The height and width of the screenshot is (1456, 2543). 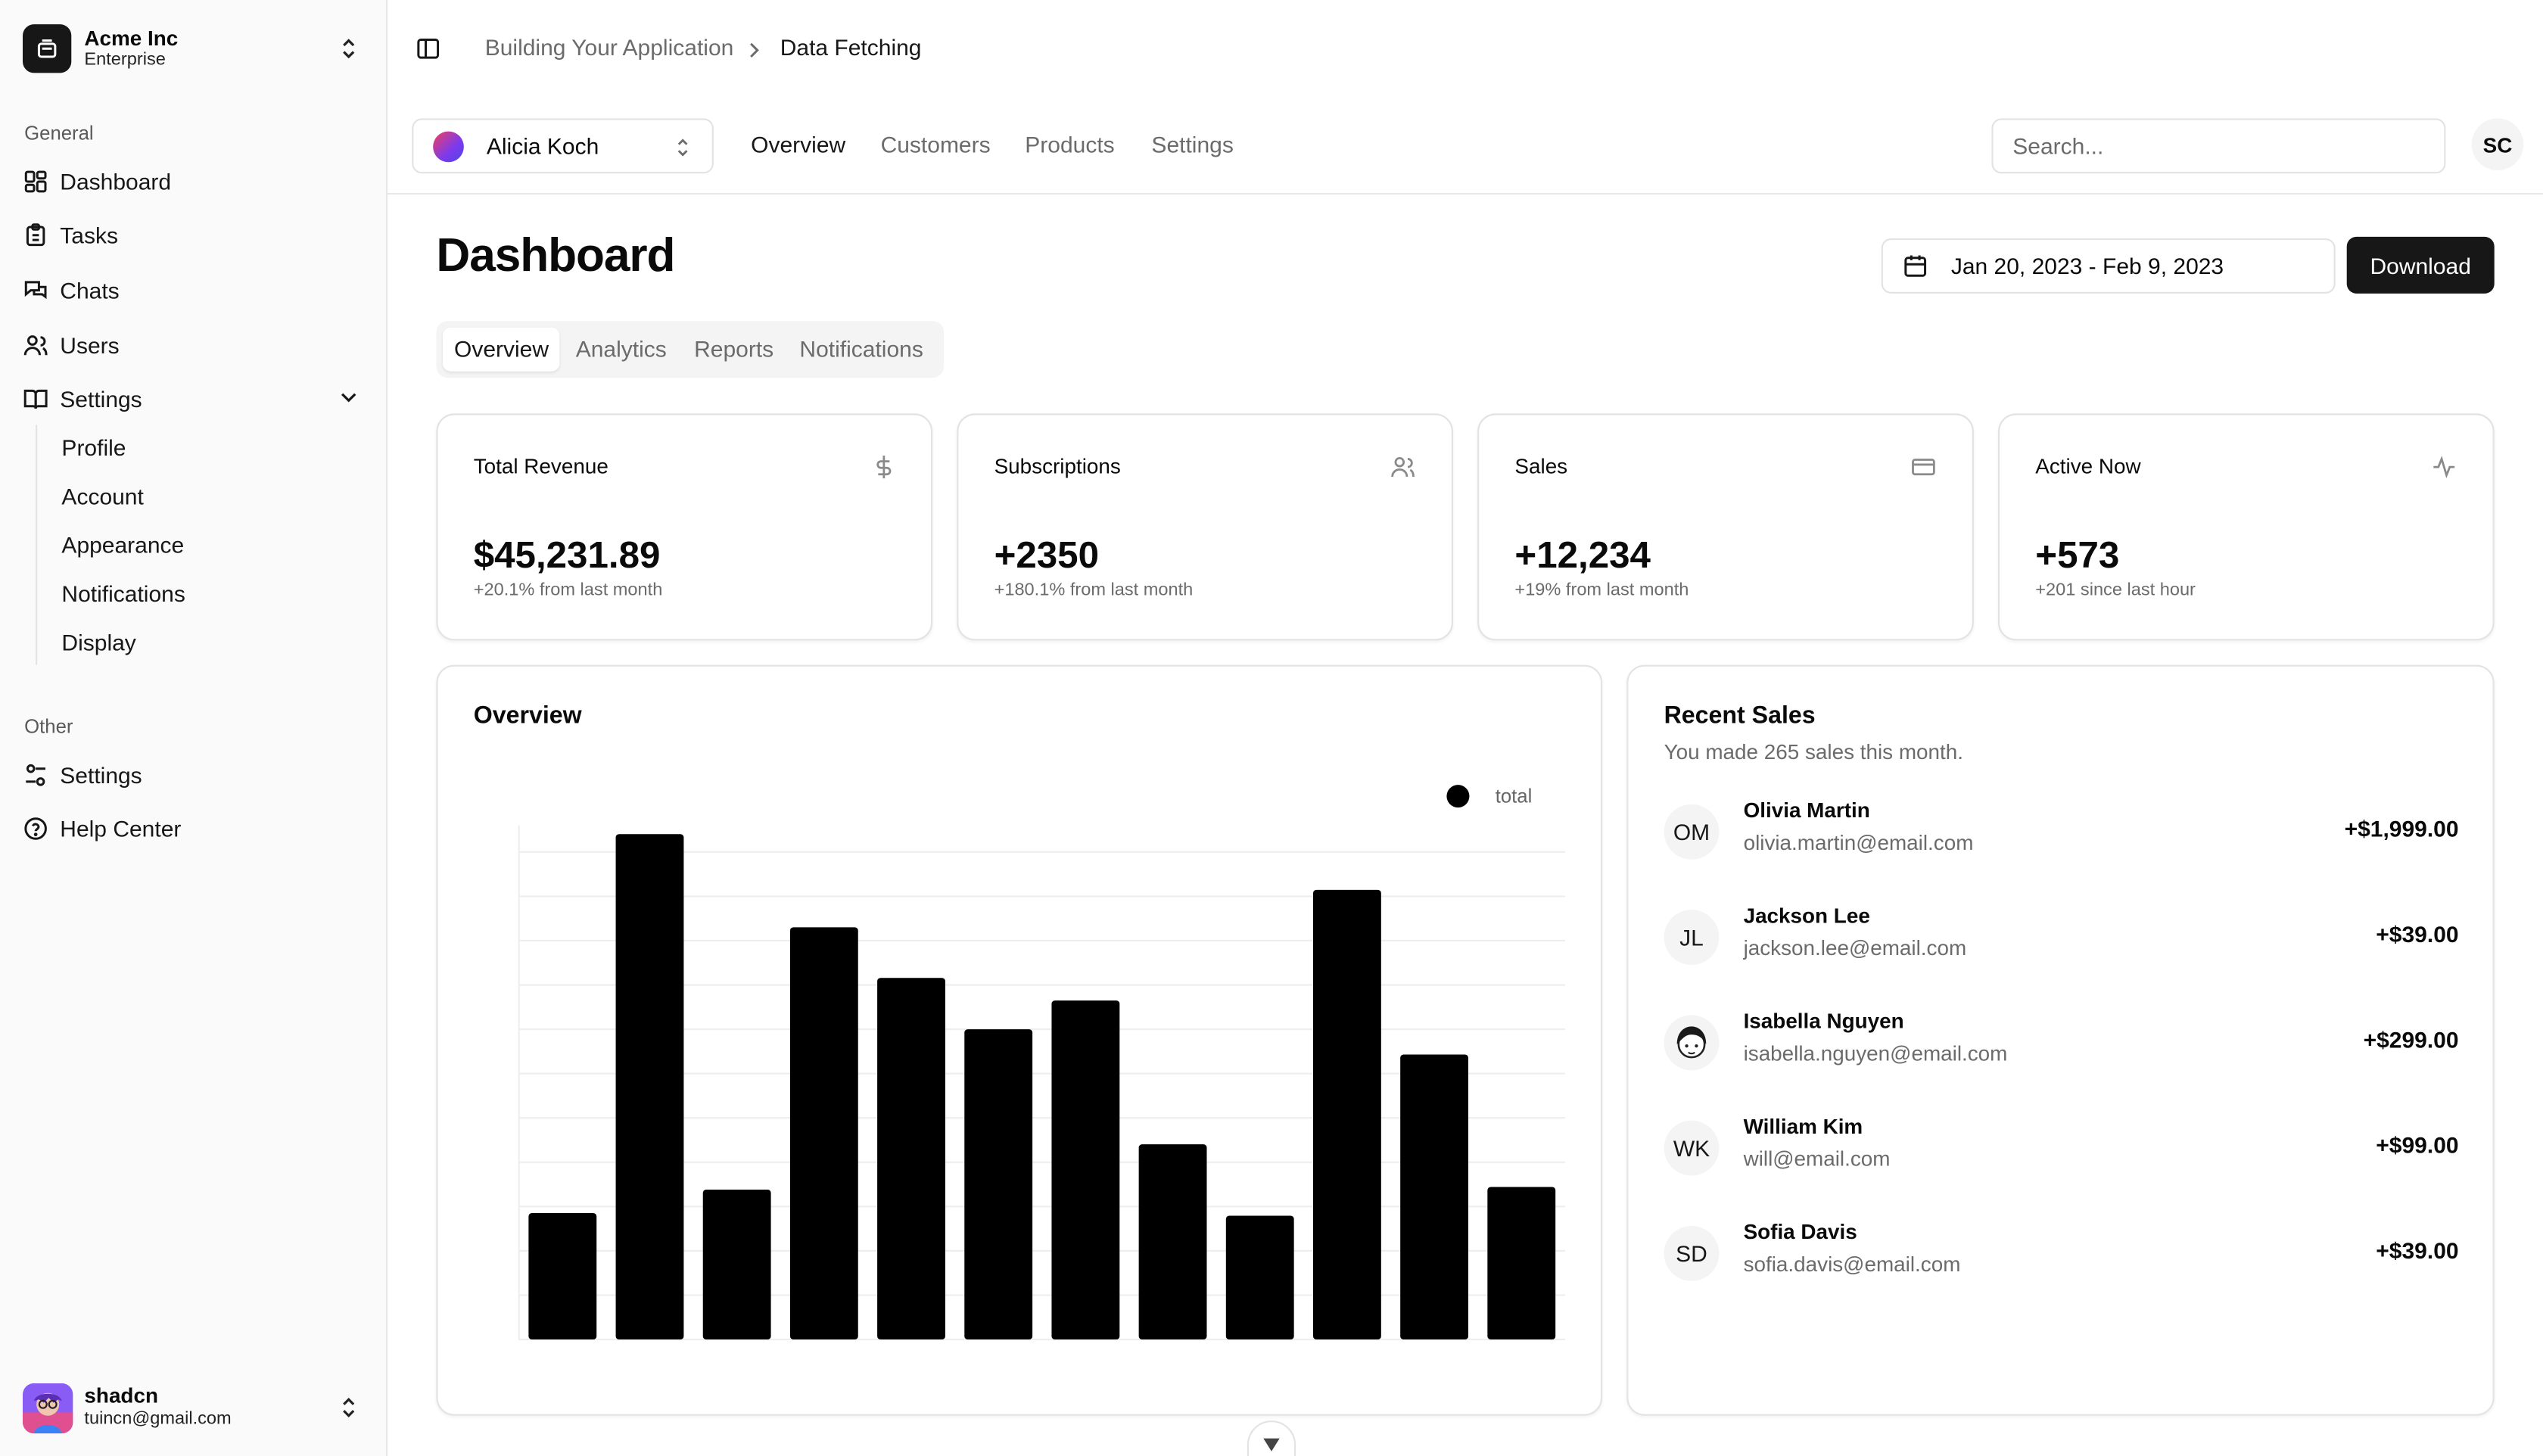 I want to click on sidebar-subitem-display: Display, so click(x=98, y=642).